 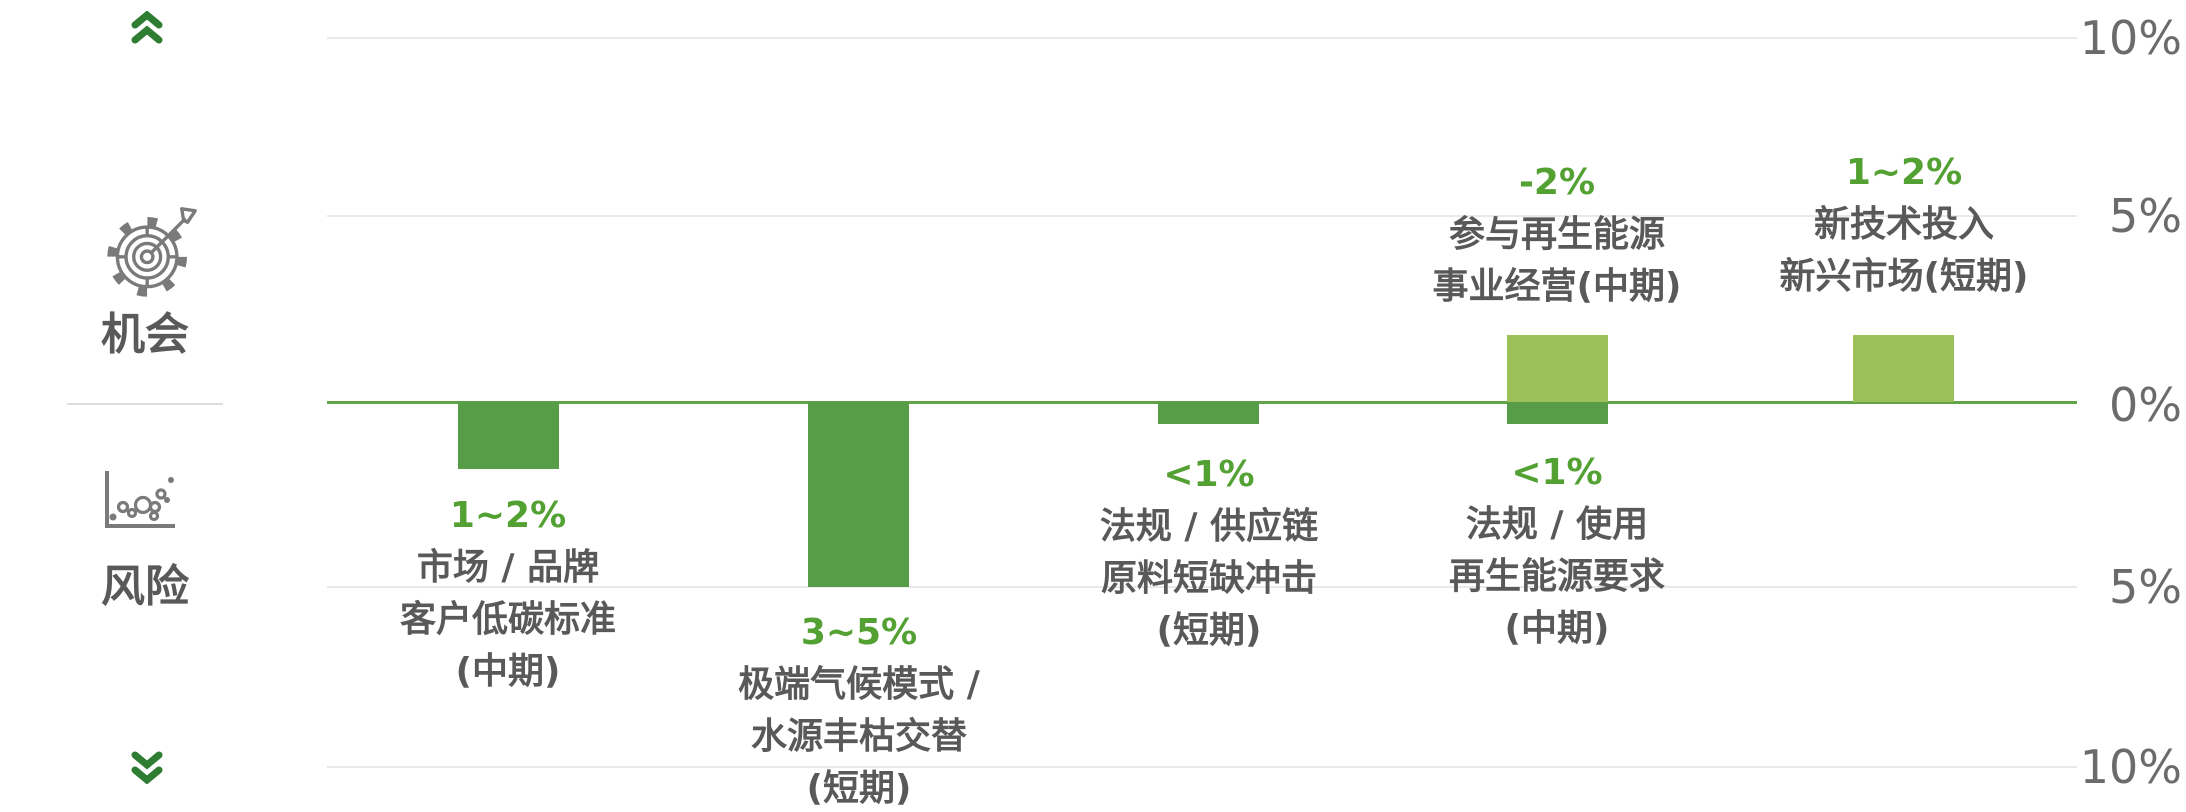 I want to click on category-line: 客户低碳标准, so click(x=507, y=619).